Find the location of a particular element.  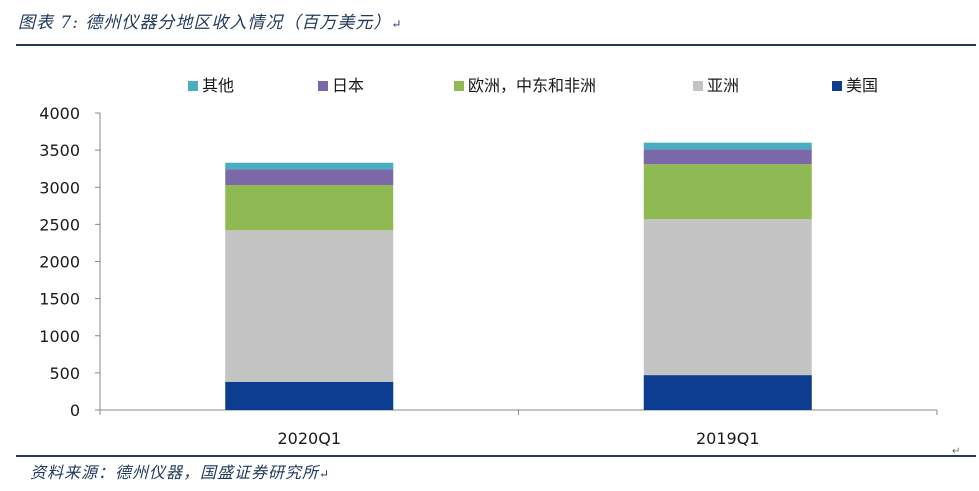

y-tick-label: 2000 is located at coordinates (59, 262).